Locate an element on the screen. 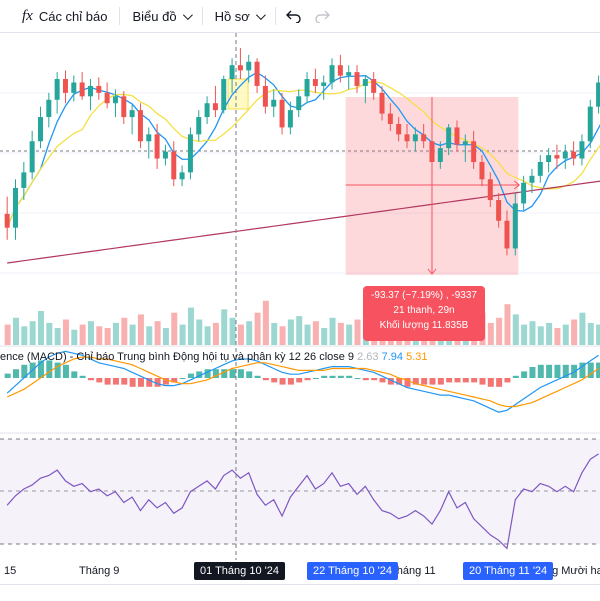 The width and height of the screenshot is (600, 601). measure-arrow is located at coordinates (517, 185).